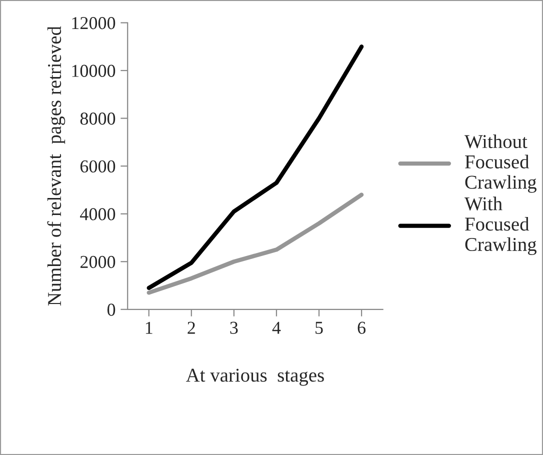 The width and height of the screenshot is (543, 455). I want to click on y-tick-label: 6000, so click(98, 166).